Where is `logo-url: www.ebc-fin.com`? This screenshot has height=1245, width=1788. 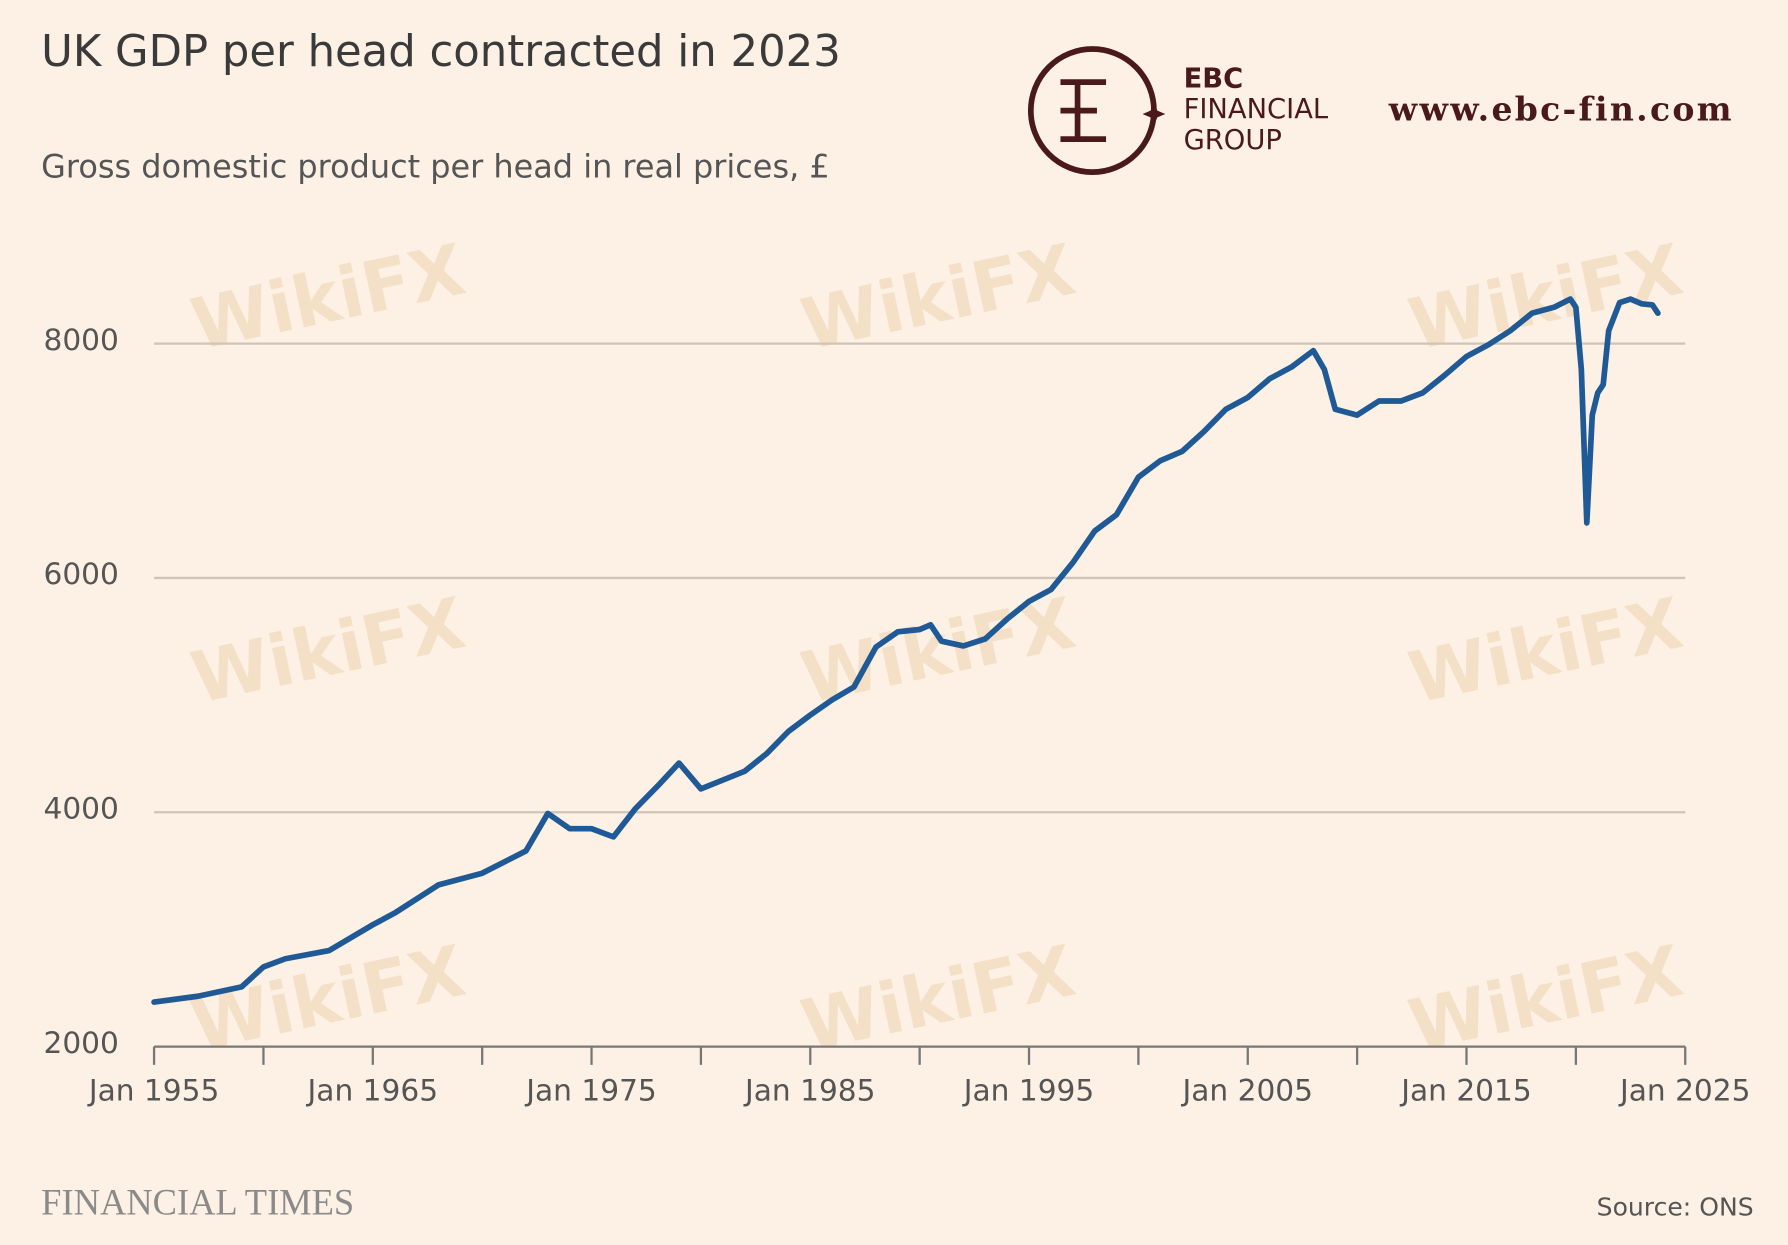 logo-url: www.ebc-fin.com is located at coordinates (1561, 109).